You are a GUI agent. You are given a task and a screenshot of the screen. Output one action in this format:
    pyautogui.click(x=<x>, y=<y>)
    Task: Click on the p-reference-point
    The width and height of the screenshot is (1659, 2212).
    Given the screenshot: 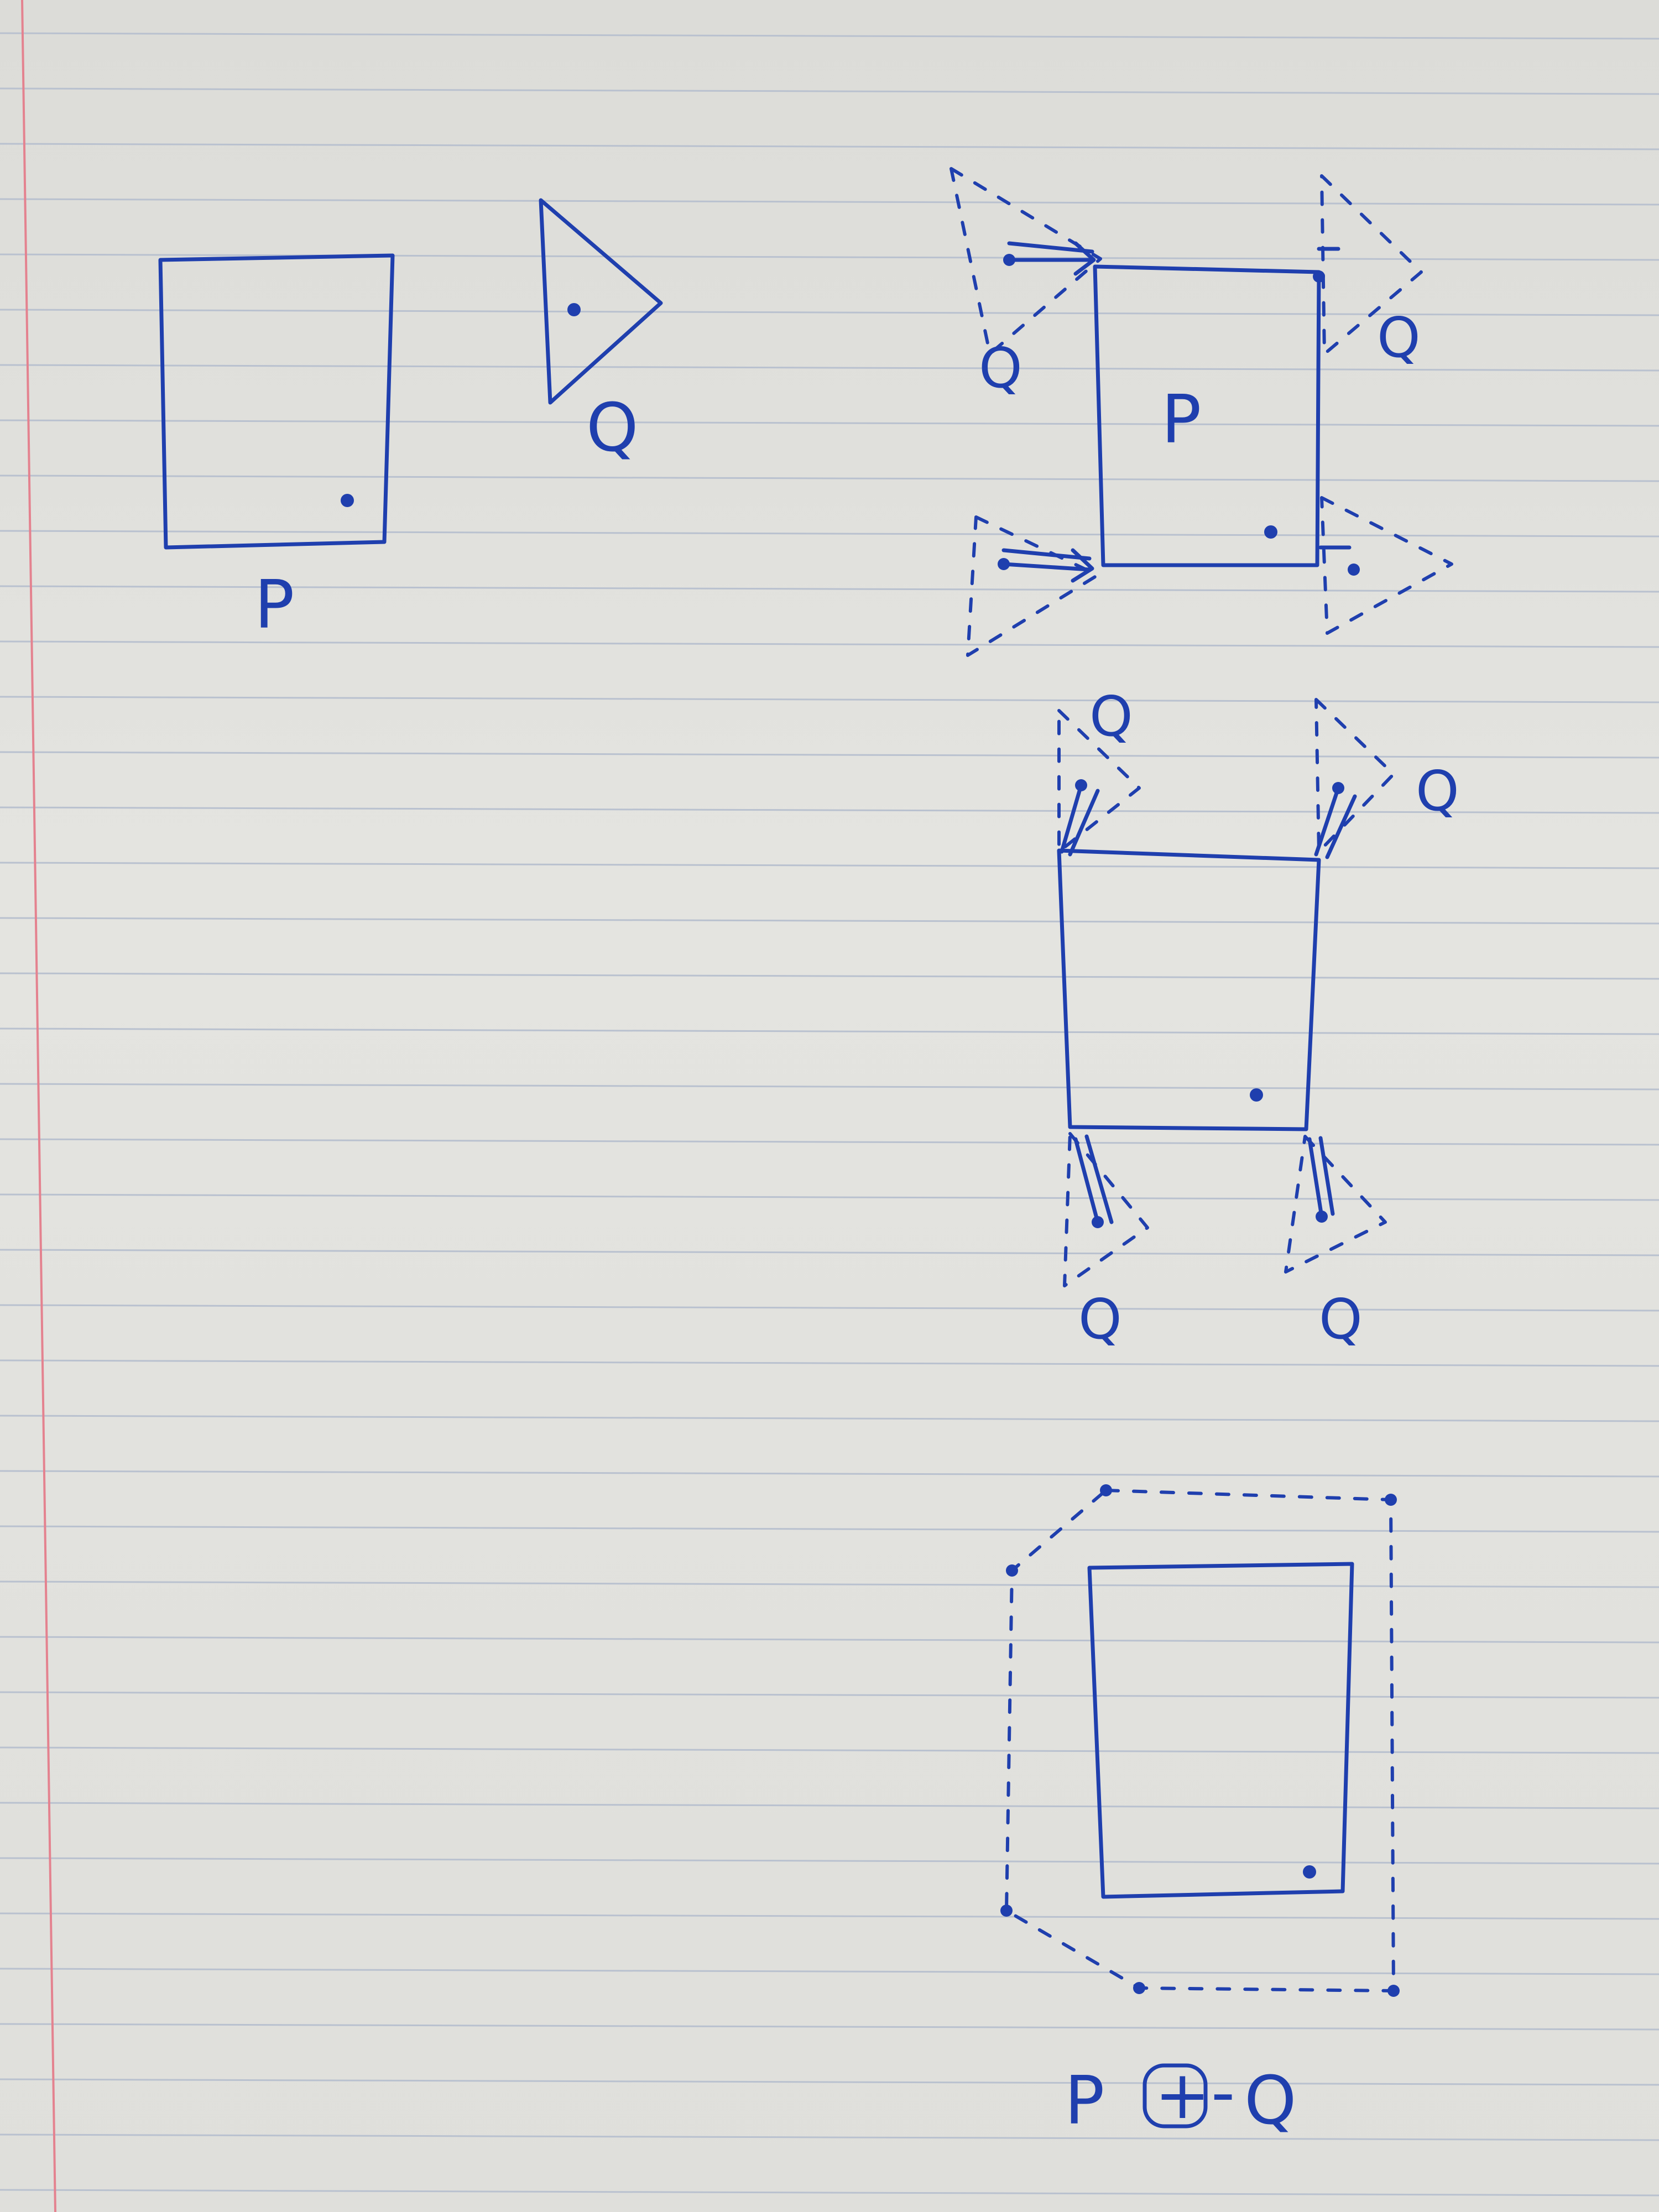 What is the action you would take?
    pyautogui.click(x=347, y=501)
    